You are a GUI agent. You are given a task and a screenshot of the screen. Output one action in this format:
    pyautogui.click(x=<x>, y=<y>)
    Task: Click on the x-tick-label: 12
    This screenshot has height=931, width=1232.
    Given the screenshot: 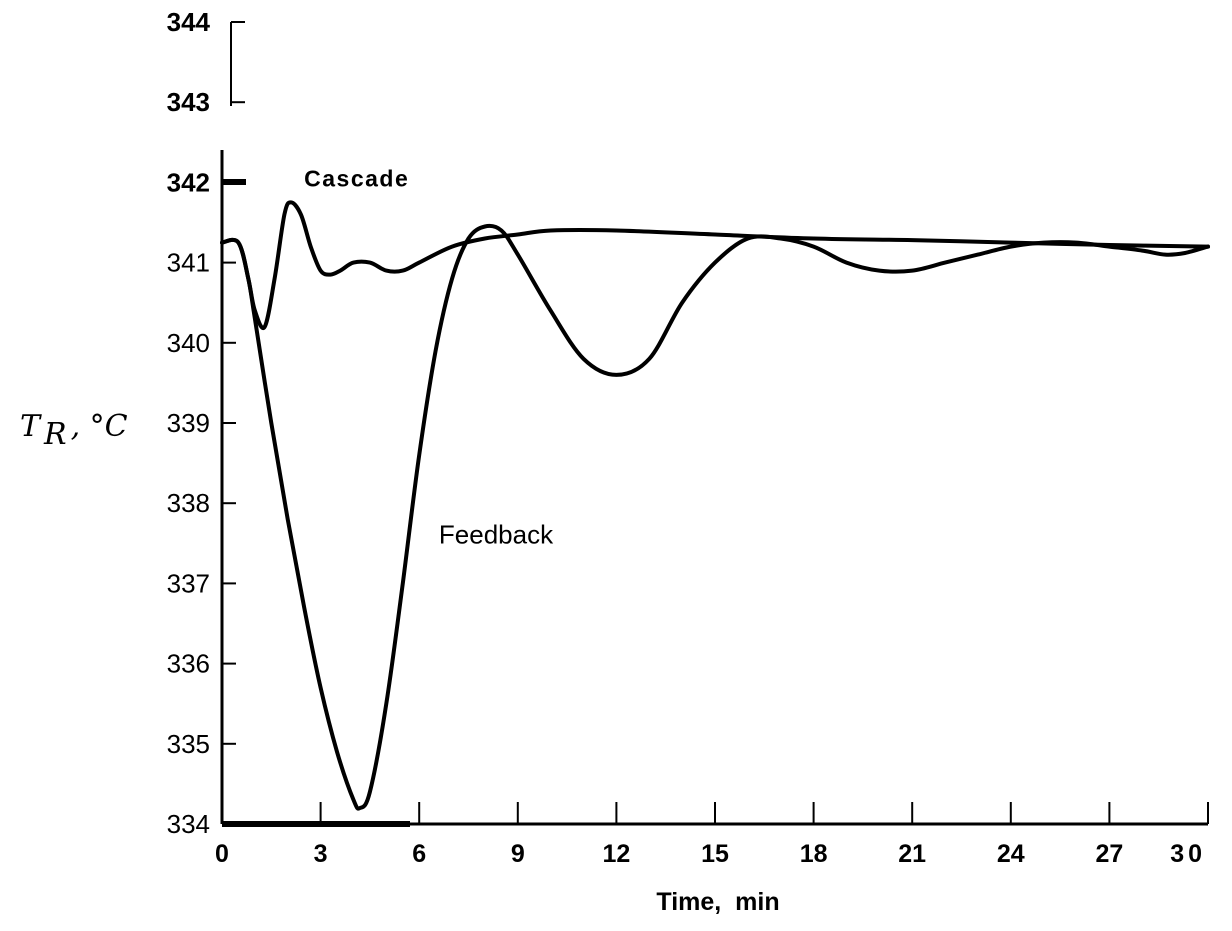 What is the action you would take?
    pyautogui.click(x=616, y=854)
    